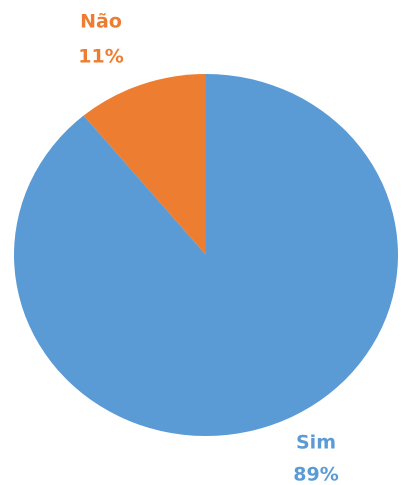 The width and height of the screenshot is (403, 485). Describe the element at coordinates (144, 164) in the screenshot. I see `pie-slice` at that location.